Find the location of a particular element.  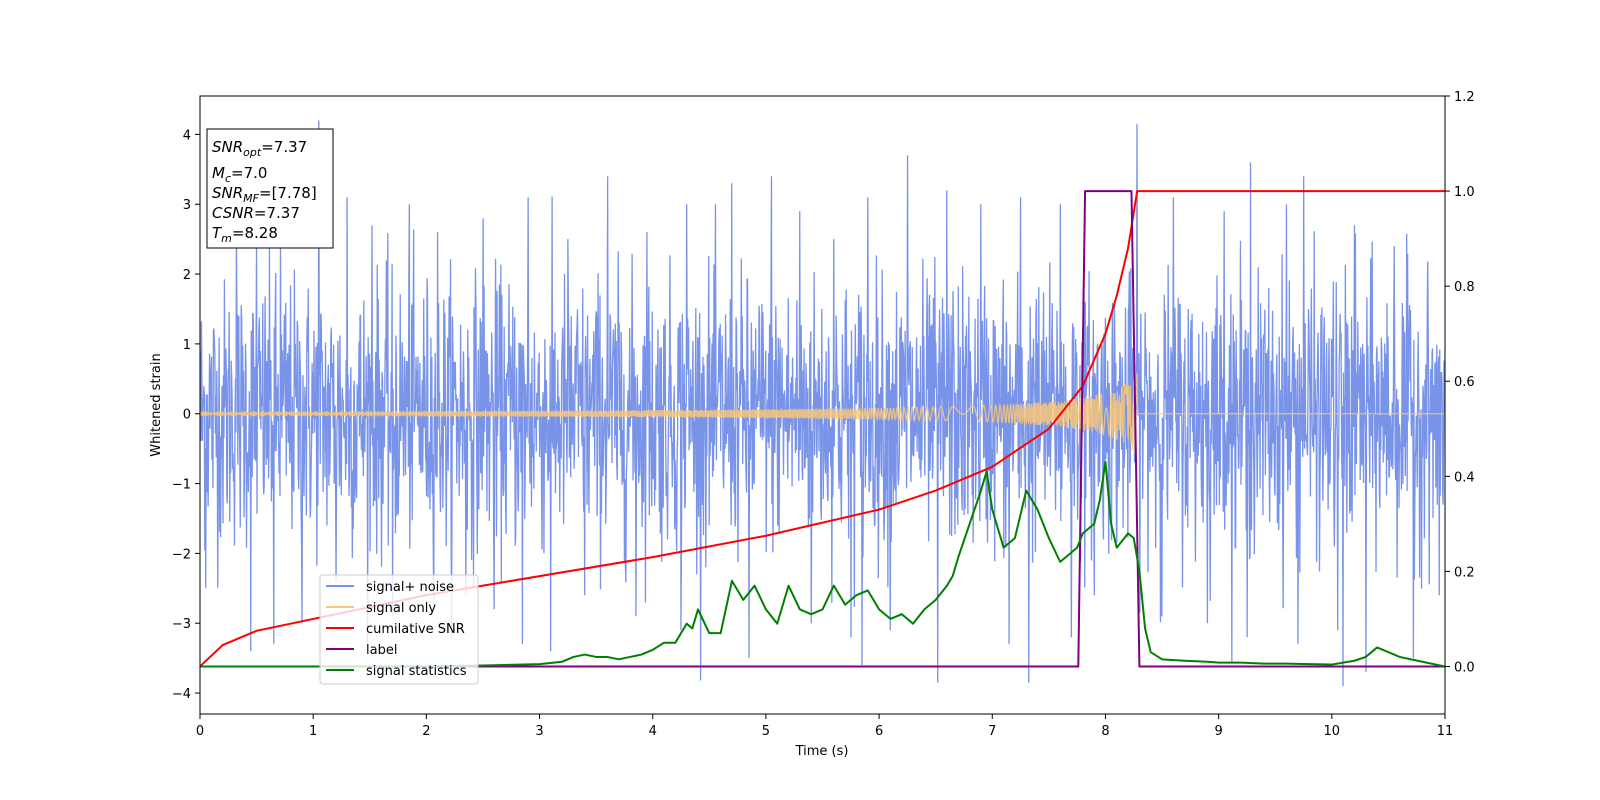

legend-label: signal statistics is located at coordinates (416, 671).